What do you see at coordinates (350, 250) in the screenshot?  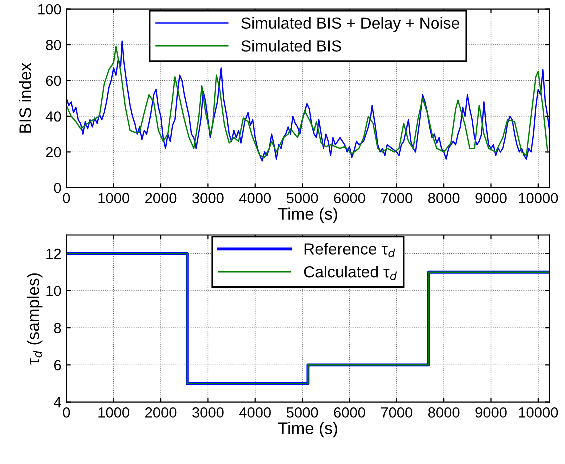 I see `legend-label: Reference τ$_{d}$` at bounding box center [350, 250].